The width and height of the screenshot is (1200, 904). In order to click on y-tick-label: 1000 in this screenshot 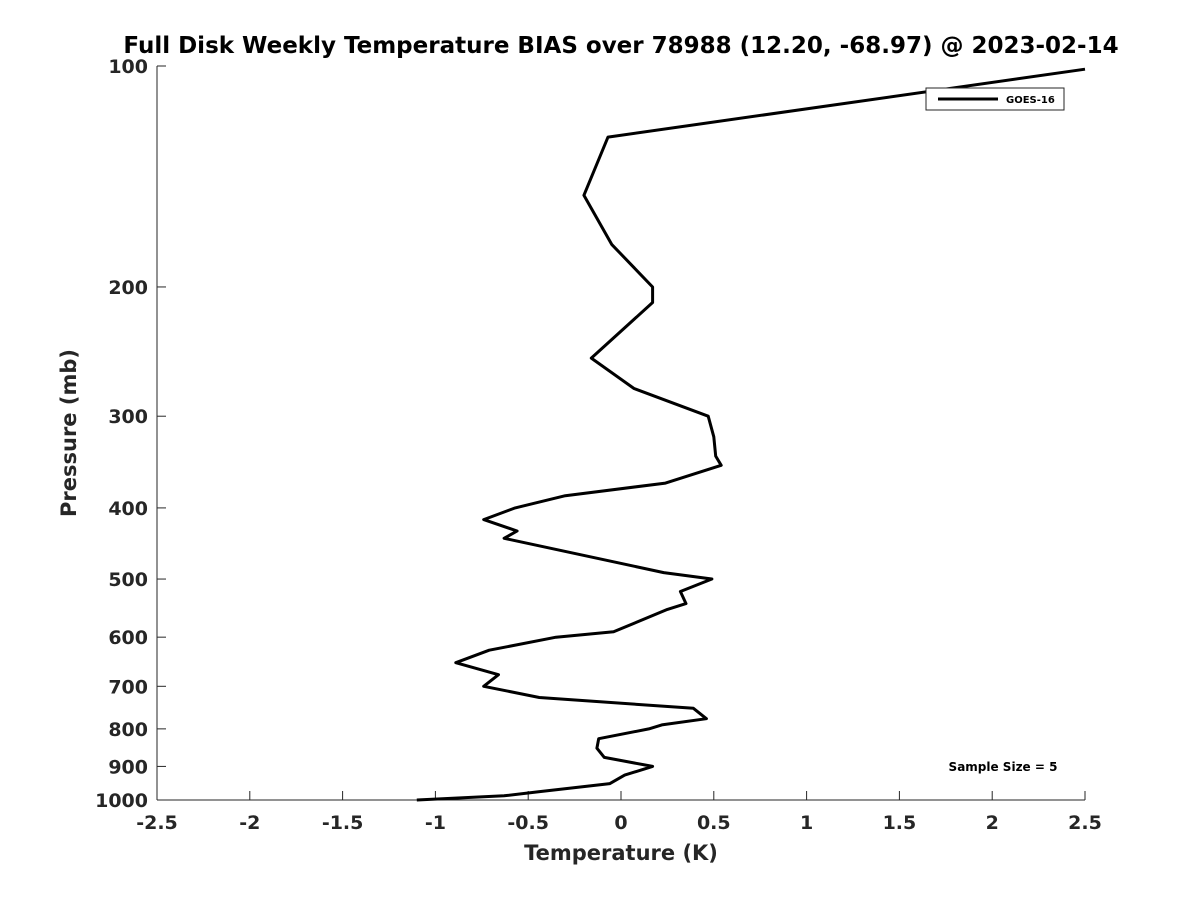, I will do `click(121, 801)`.